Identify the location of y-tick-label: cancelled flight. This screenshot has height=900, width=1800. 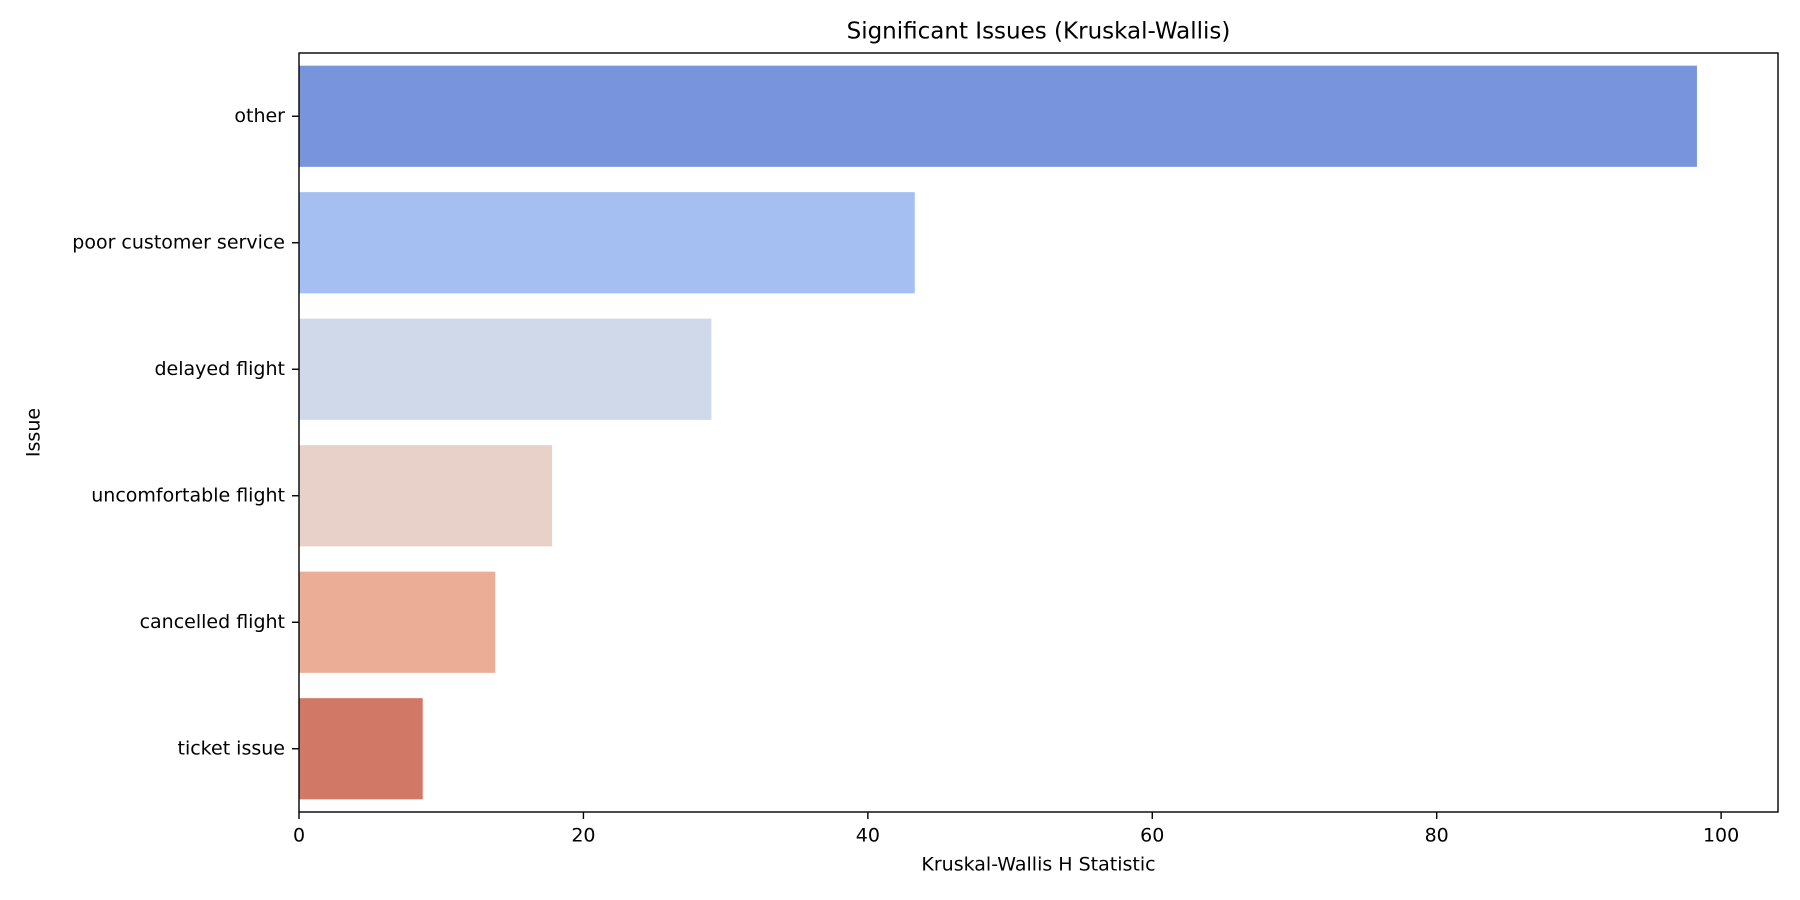
(212, 622).